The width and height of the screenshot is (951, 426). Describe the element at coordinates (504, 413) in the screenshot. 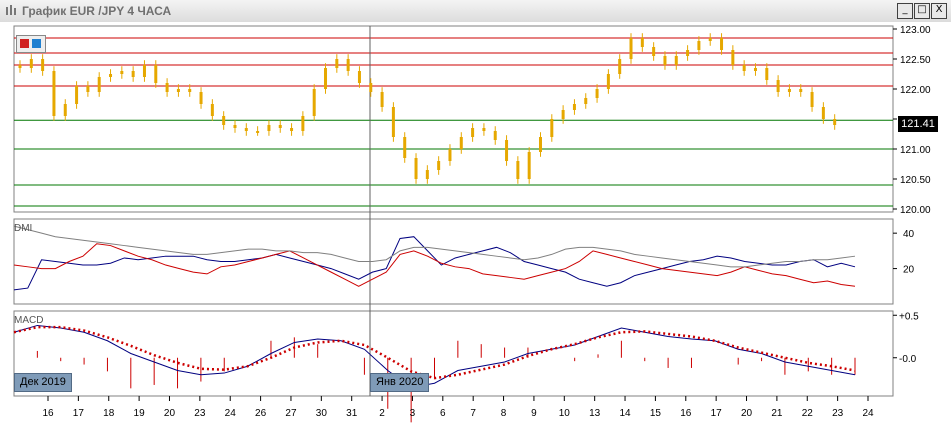

I see `time-axis-label: 8` at that location.